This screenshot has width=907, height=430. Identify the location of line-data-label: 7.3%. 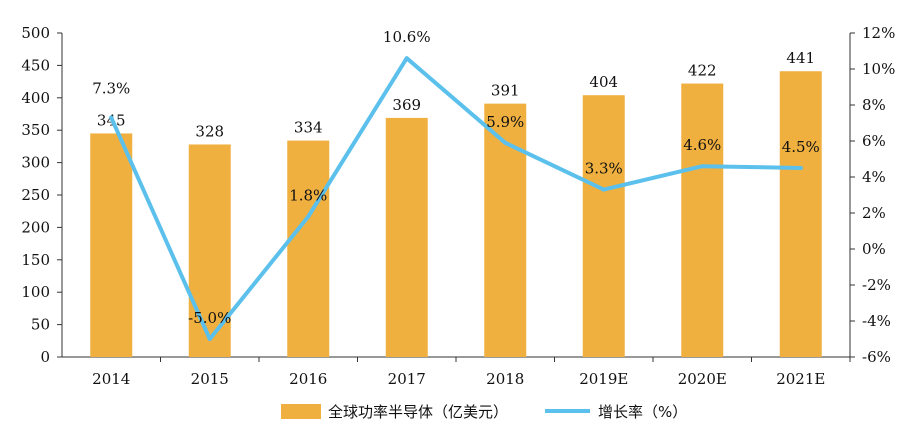
(111, 89).